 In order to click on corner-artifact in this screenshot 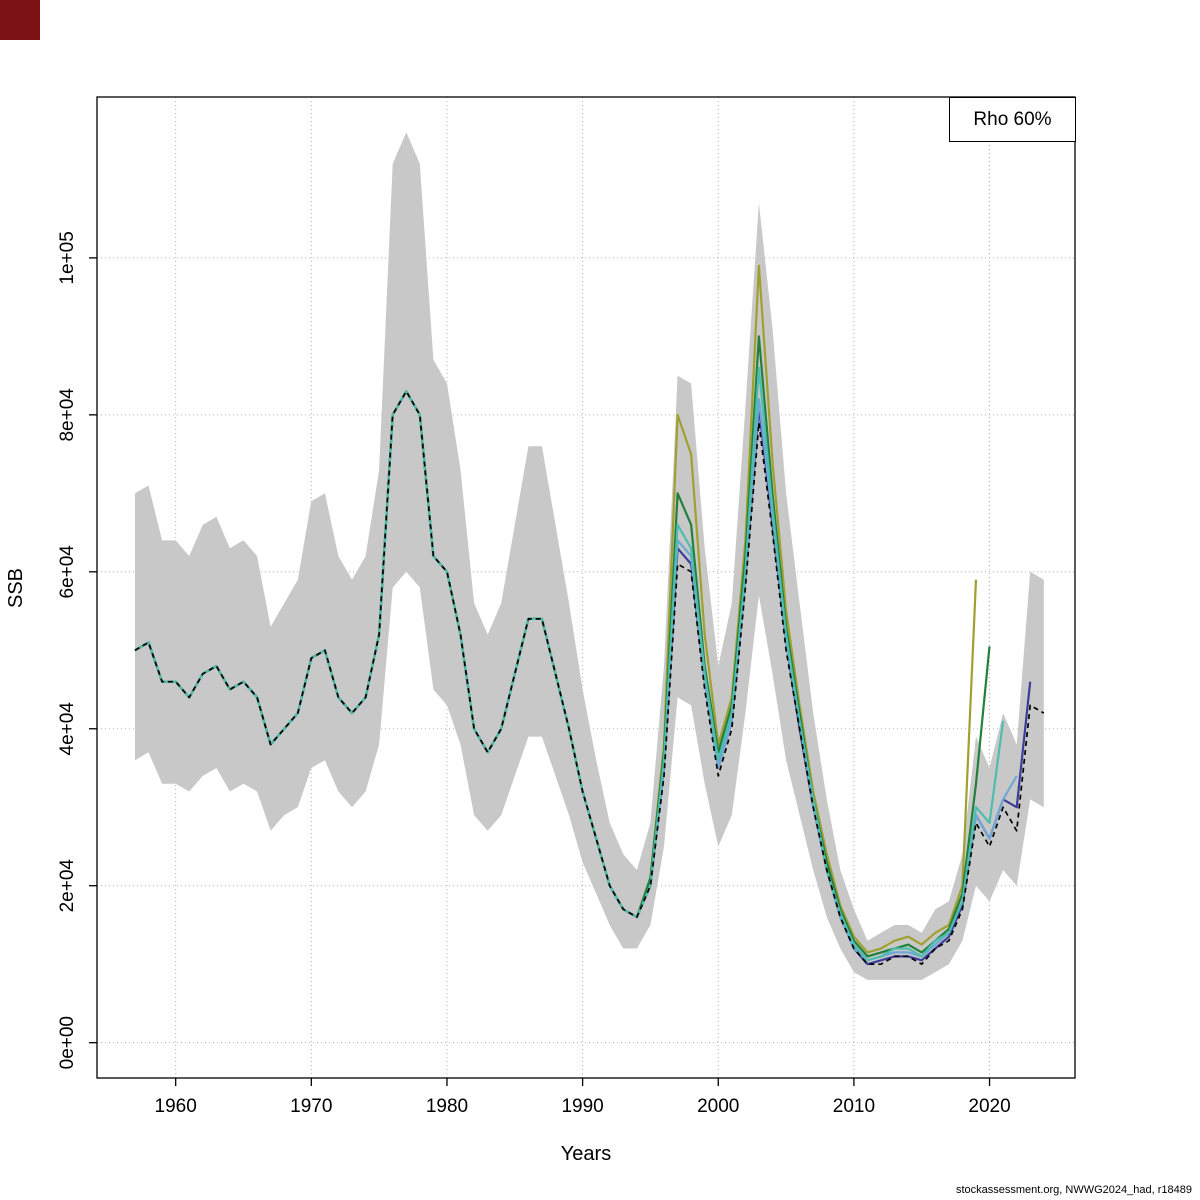, I will do `click(20, 20)`.